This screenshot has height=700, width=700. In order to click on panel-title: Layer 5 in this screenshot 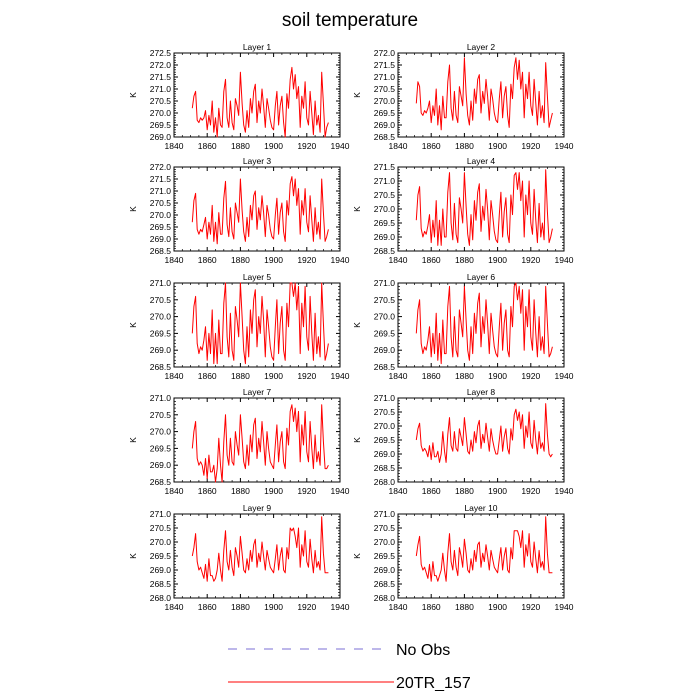, I will do `click(257, 277)`.